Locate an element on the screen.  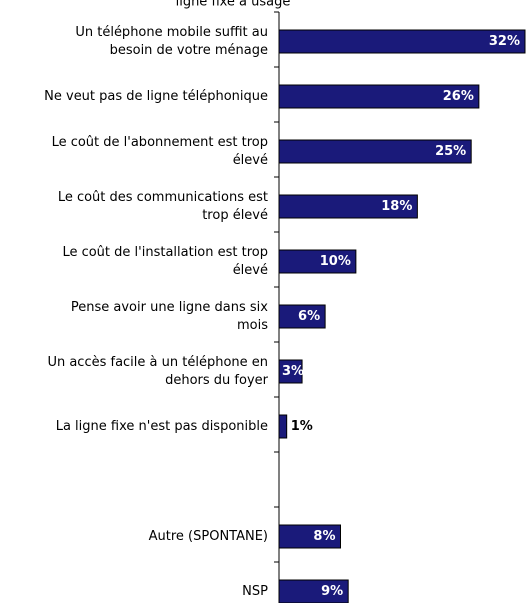
value-label: 9% is located at coordinates (332, 591).